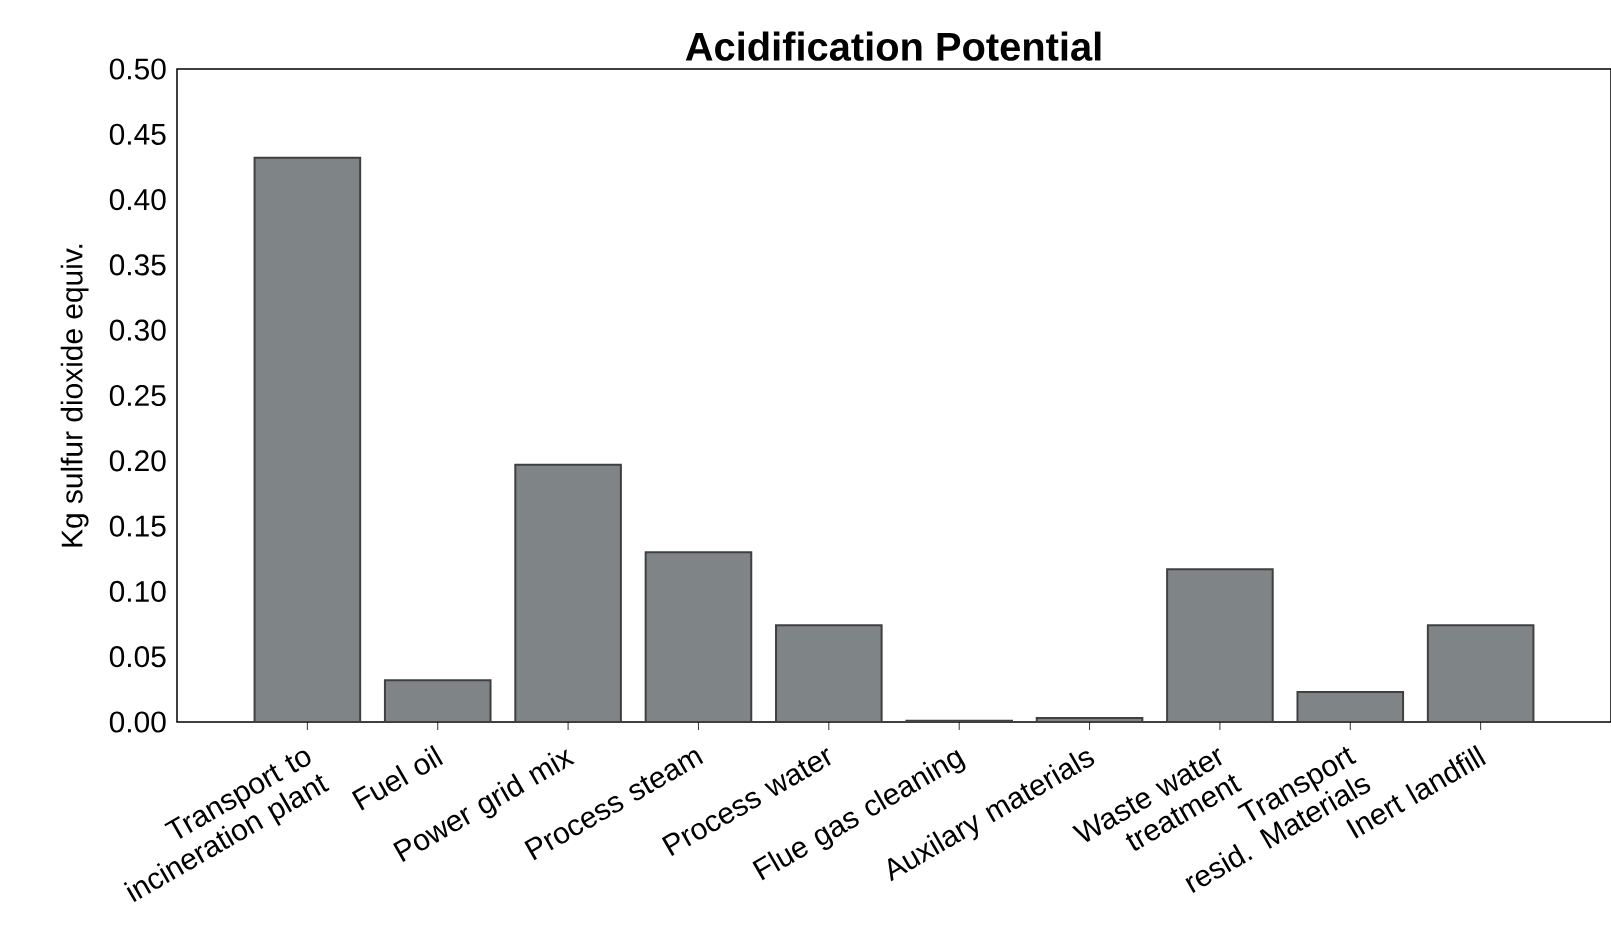 This screenshot has height=926, width=1611. I want to click on chart-title: Acidification Potential, so click(893, 46).